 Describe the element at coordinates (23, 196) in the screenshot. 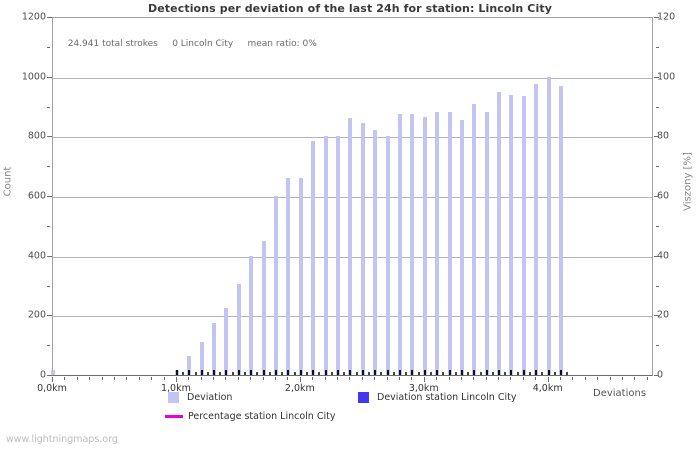

I see `y-axis-left-labels: 0 200 400 600 800 1000 1200` at that location.